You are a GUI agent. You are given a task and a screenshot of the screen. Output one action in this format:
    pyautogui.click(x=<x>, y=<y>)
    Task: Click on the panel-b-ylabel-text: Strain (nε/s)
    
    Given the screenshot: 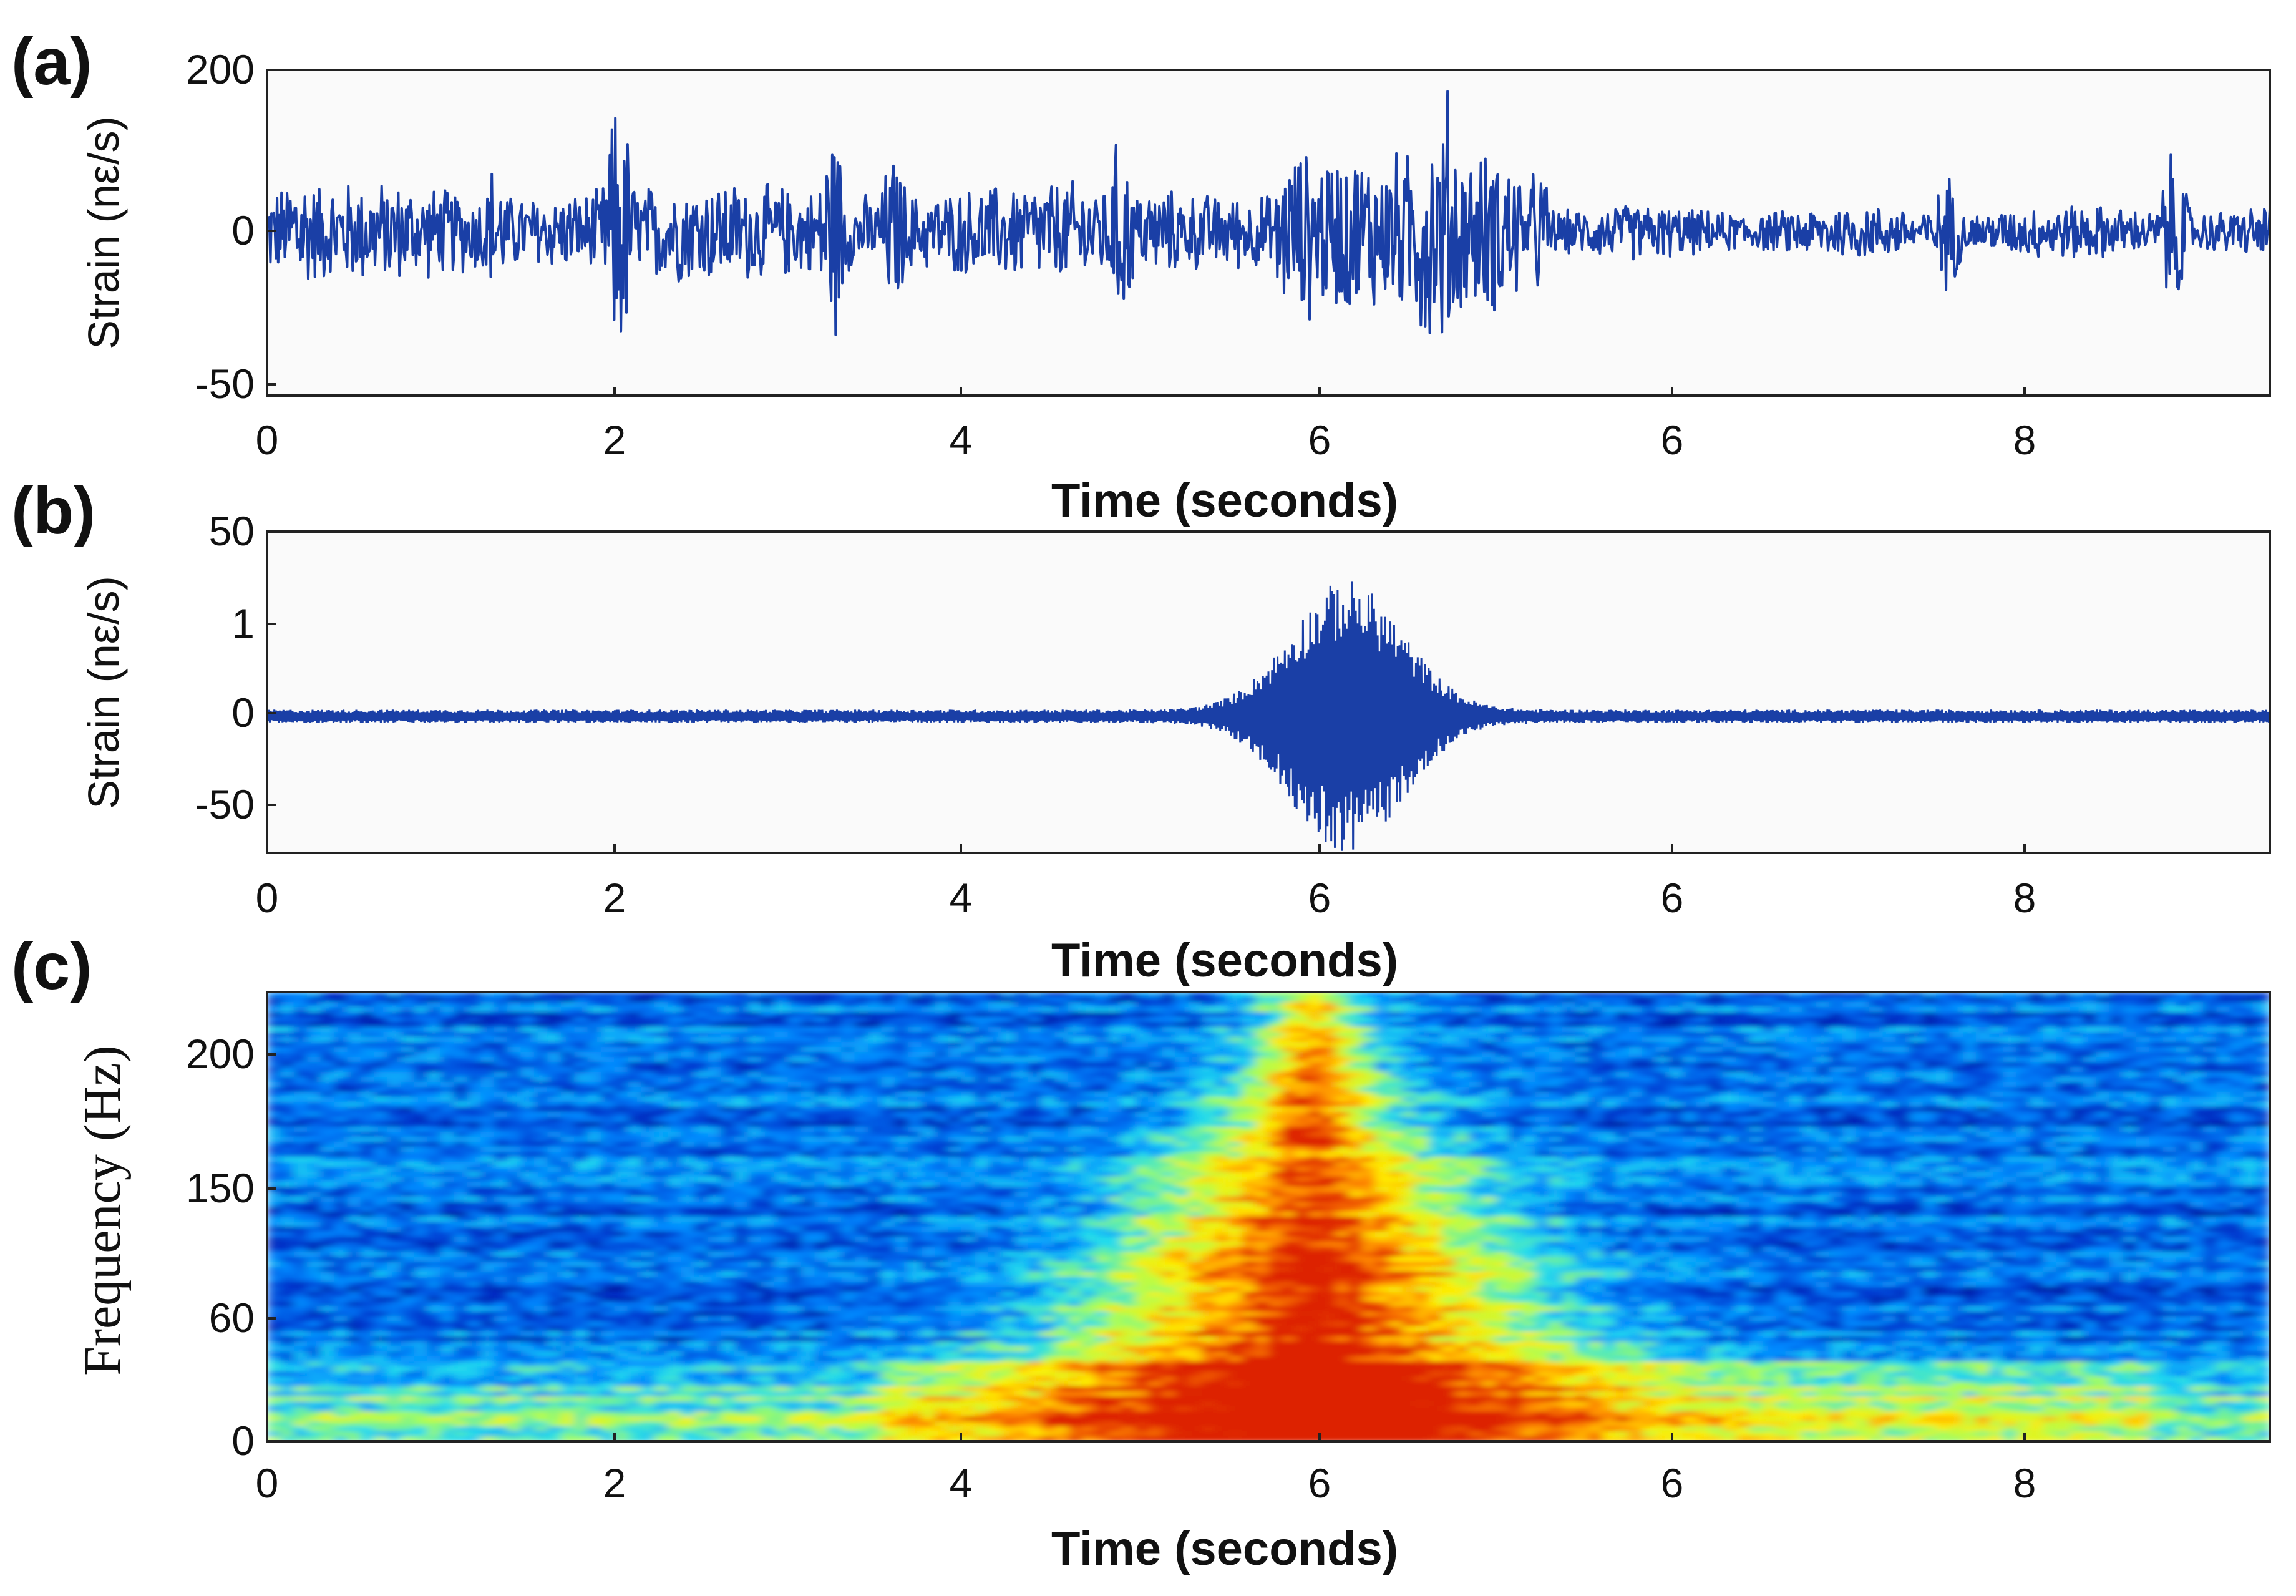 What is the action you would take?
    pyautogui.click(x=103, y=692)
    